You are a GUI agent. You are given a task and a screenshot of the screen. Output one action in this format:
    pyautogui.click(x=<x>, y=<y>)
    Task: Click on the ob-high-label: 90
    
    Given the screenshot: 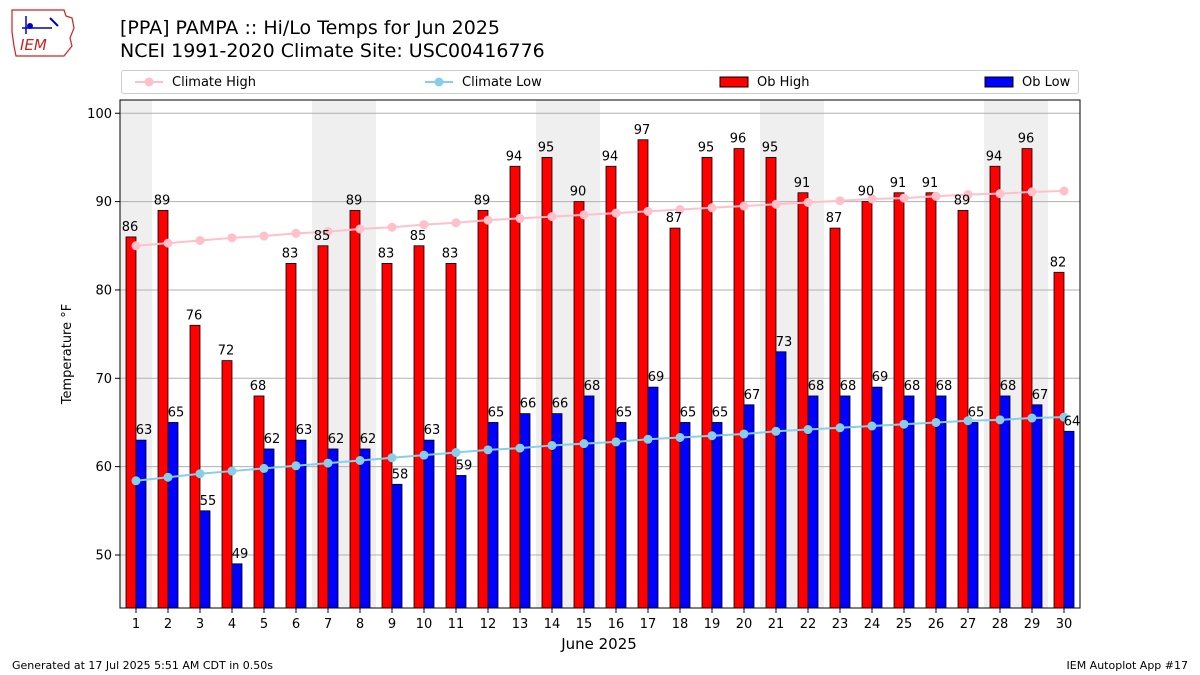 What is the action you would take?
    pyautogui.click(x=578, y=192)
    